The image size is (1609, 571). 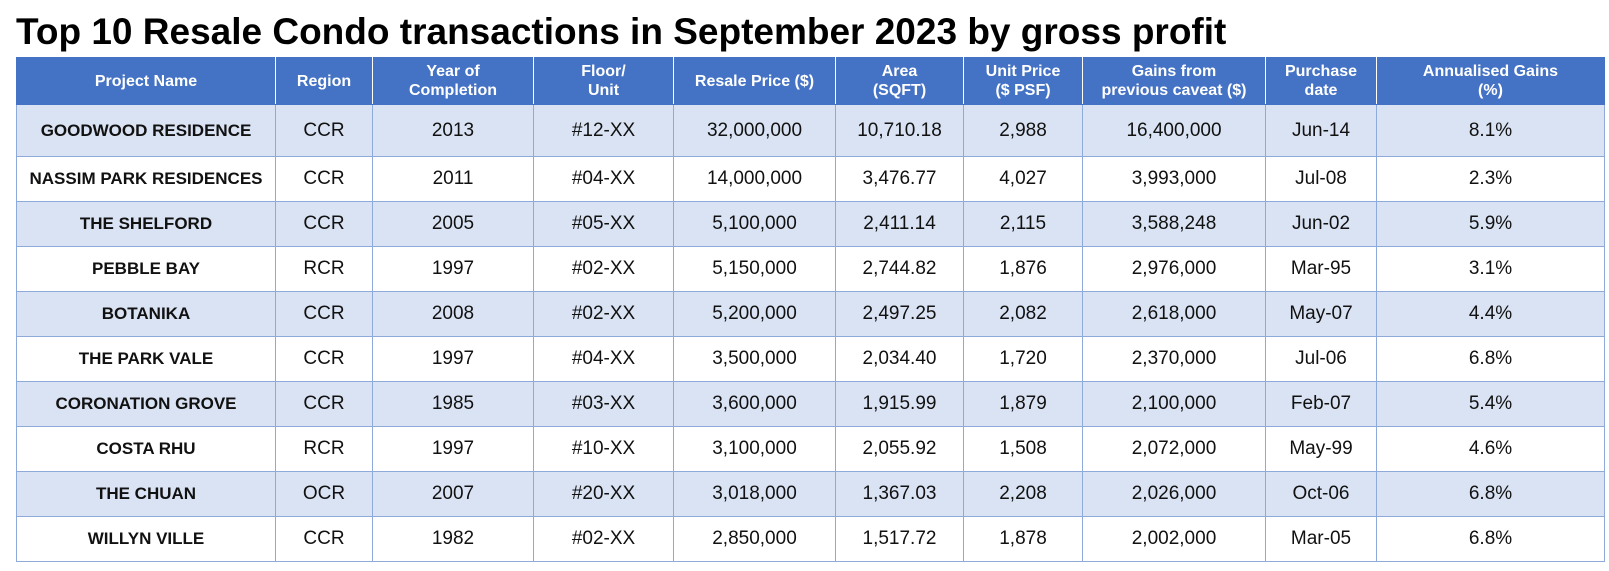 What do you see at coordinates (1174, 539) in the screenshot?
I see `gains-cell: 2,002,000` at bounding box center [1174, 539].